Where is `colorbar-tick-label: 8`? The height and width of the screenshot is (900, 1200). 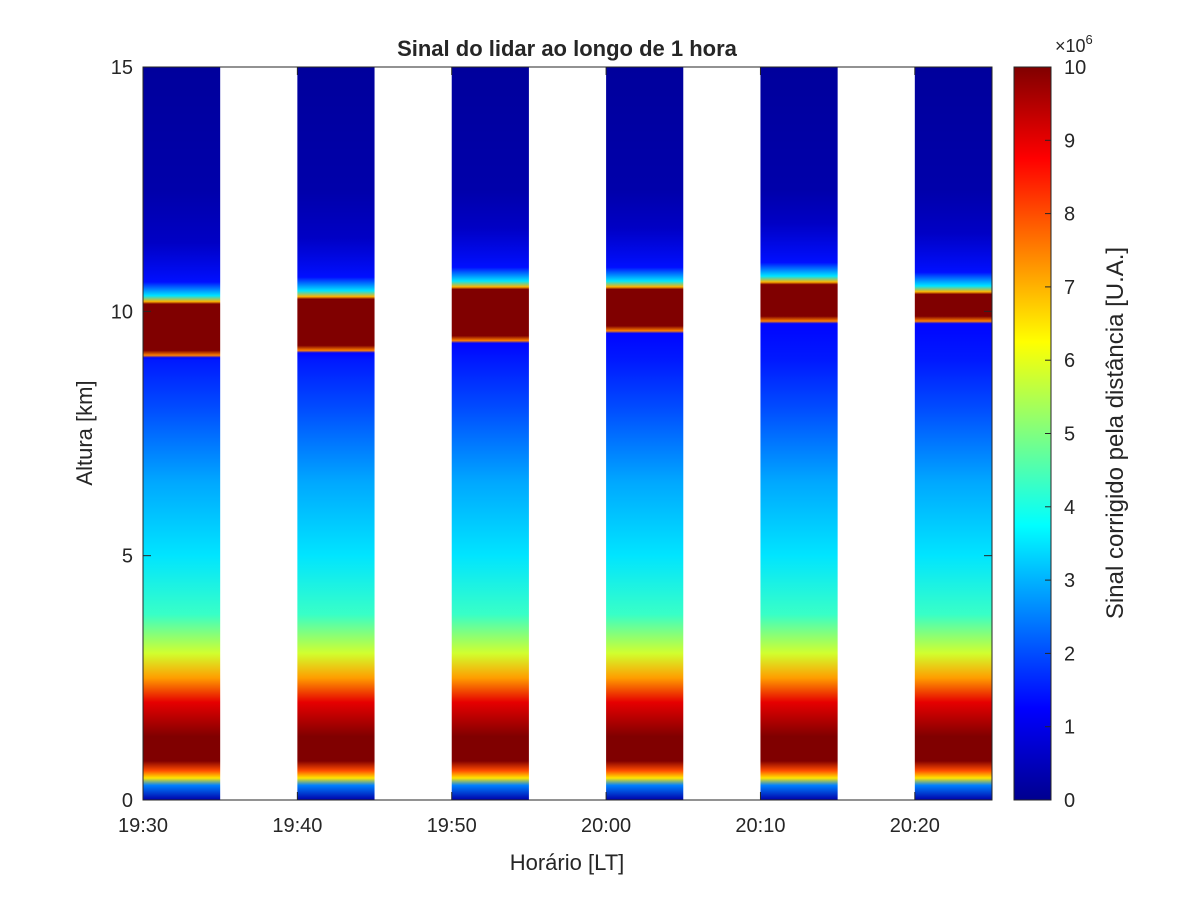
colorbar-tick-label: 8 is located at coordinates (1069, 215).